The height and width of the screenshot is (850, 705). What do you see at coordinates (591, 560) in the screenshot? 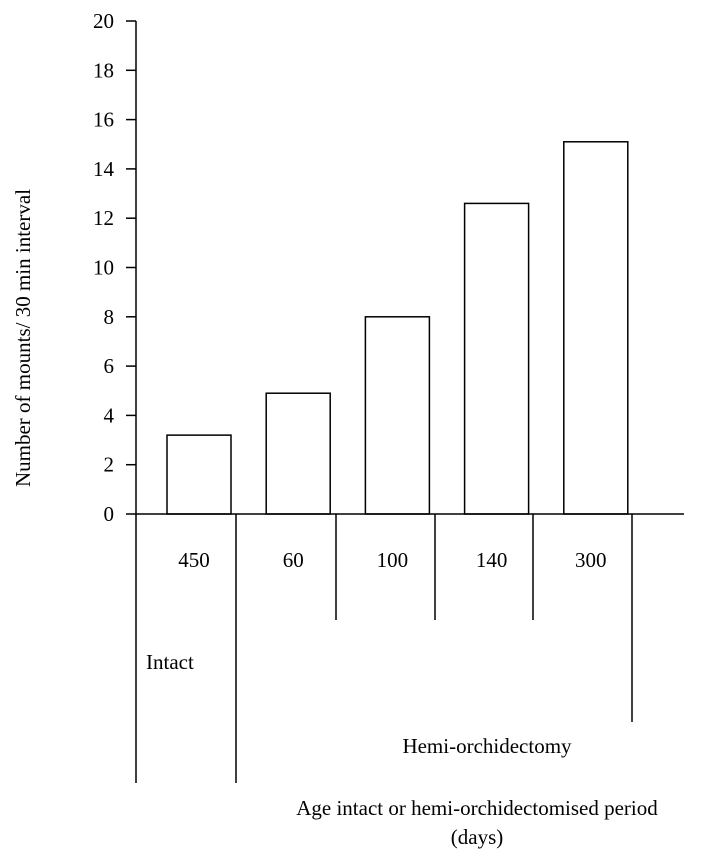
I see `category-label-300: 300` at bounding box center [591, 560].